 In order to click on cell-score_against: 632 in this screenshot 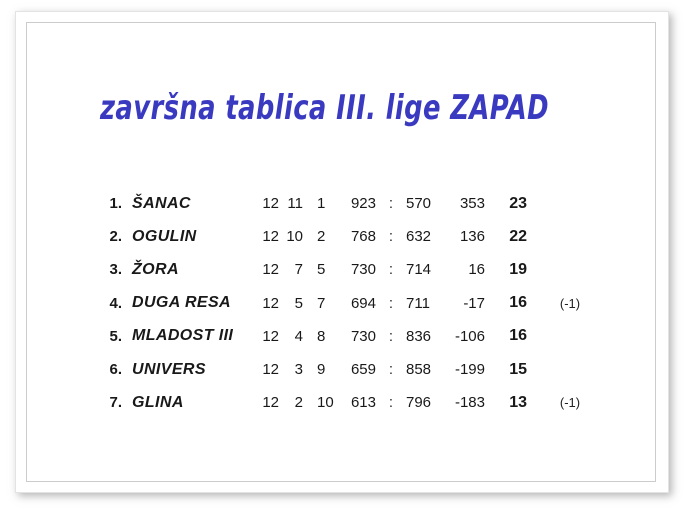, I will do `click(419, 237)`.